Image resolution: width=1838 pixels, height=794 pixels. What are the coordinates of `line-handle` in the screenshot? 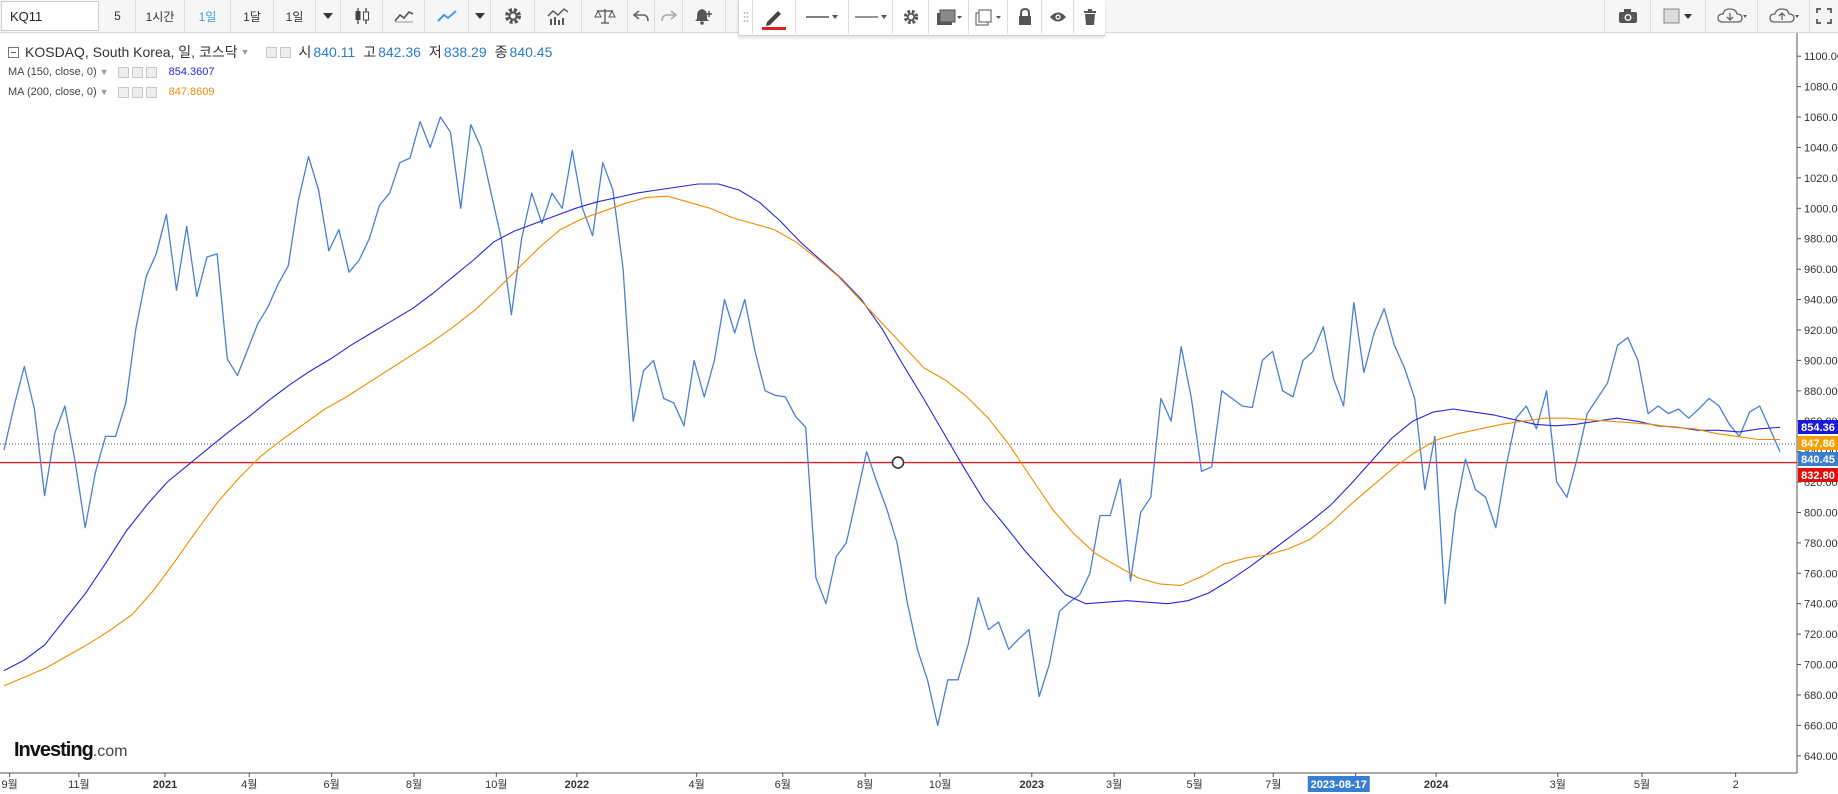 It's located at (898, 462).